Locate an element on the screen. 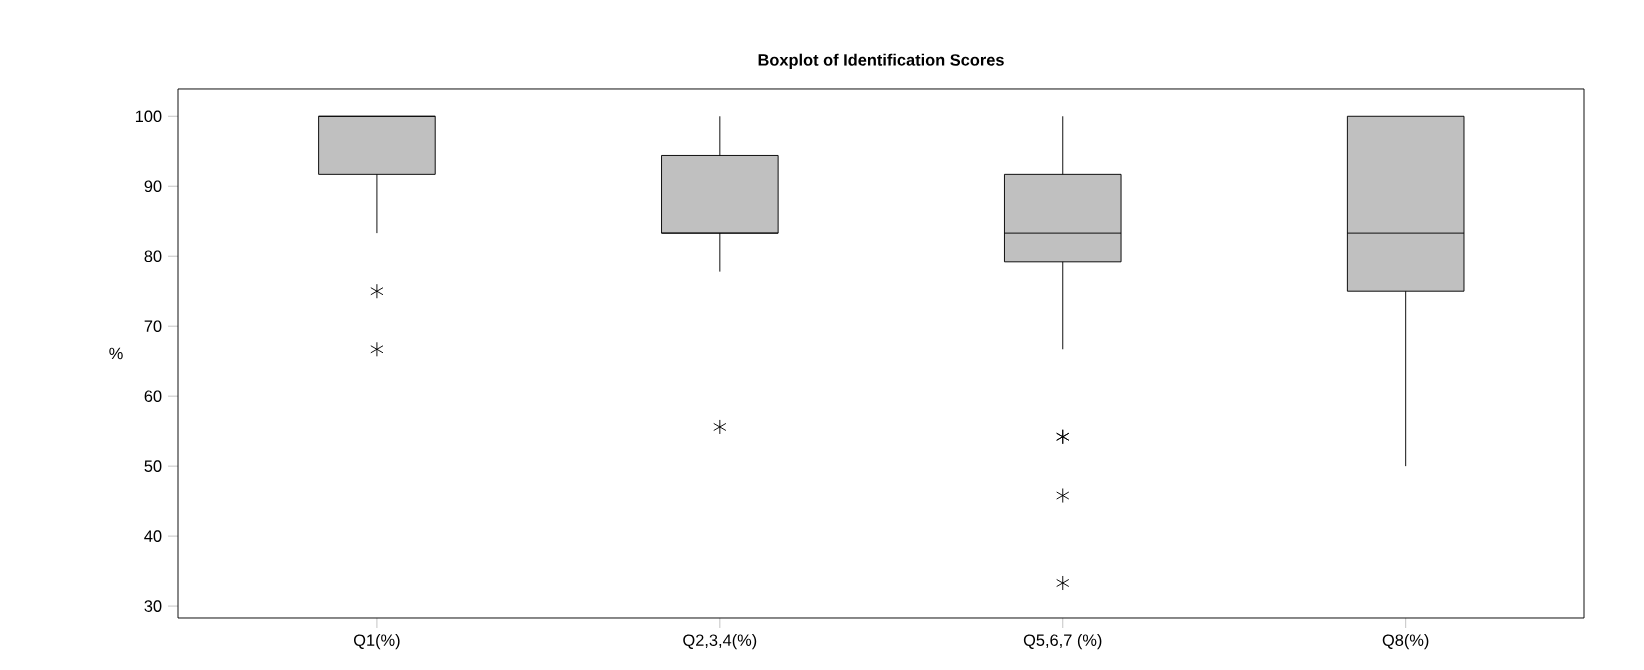 This screenshot has width=1644, height=670. y-tick-label: 70 is located at coordinates (153, 326).